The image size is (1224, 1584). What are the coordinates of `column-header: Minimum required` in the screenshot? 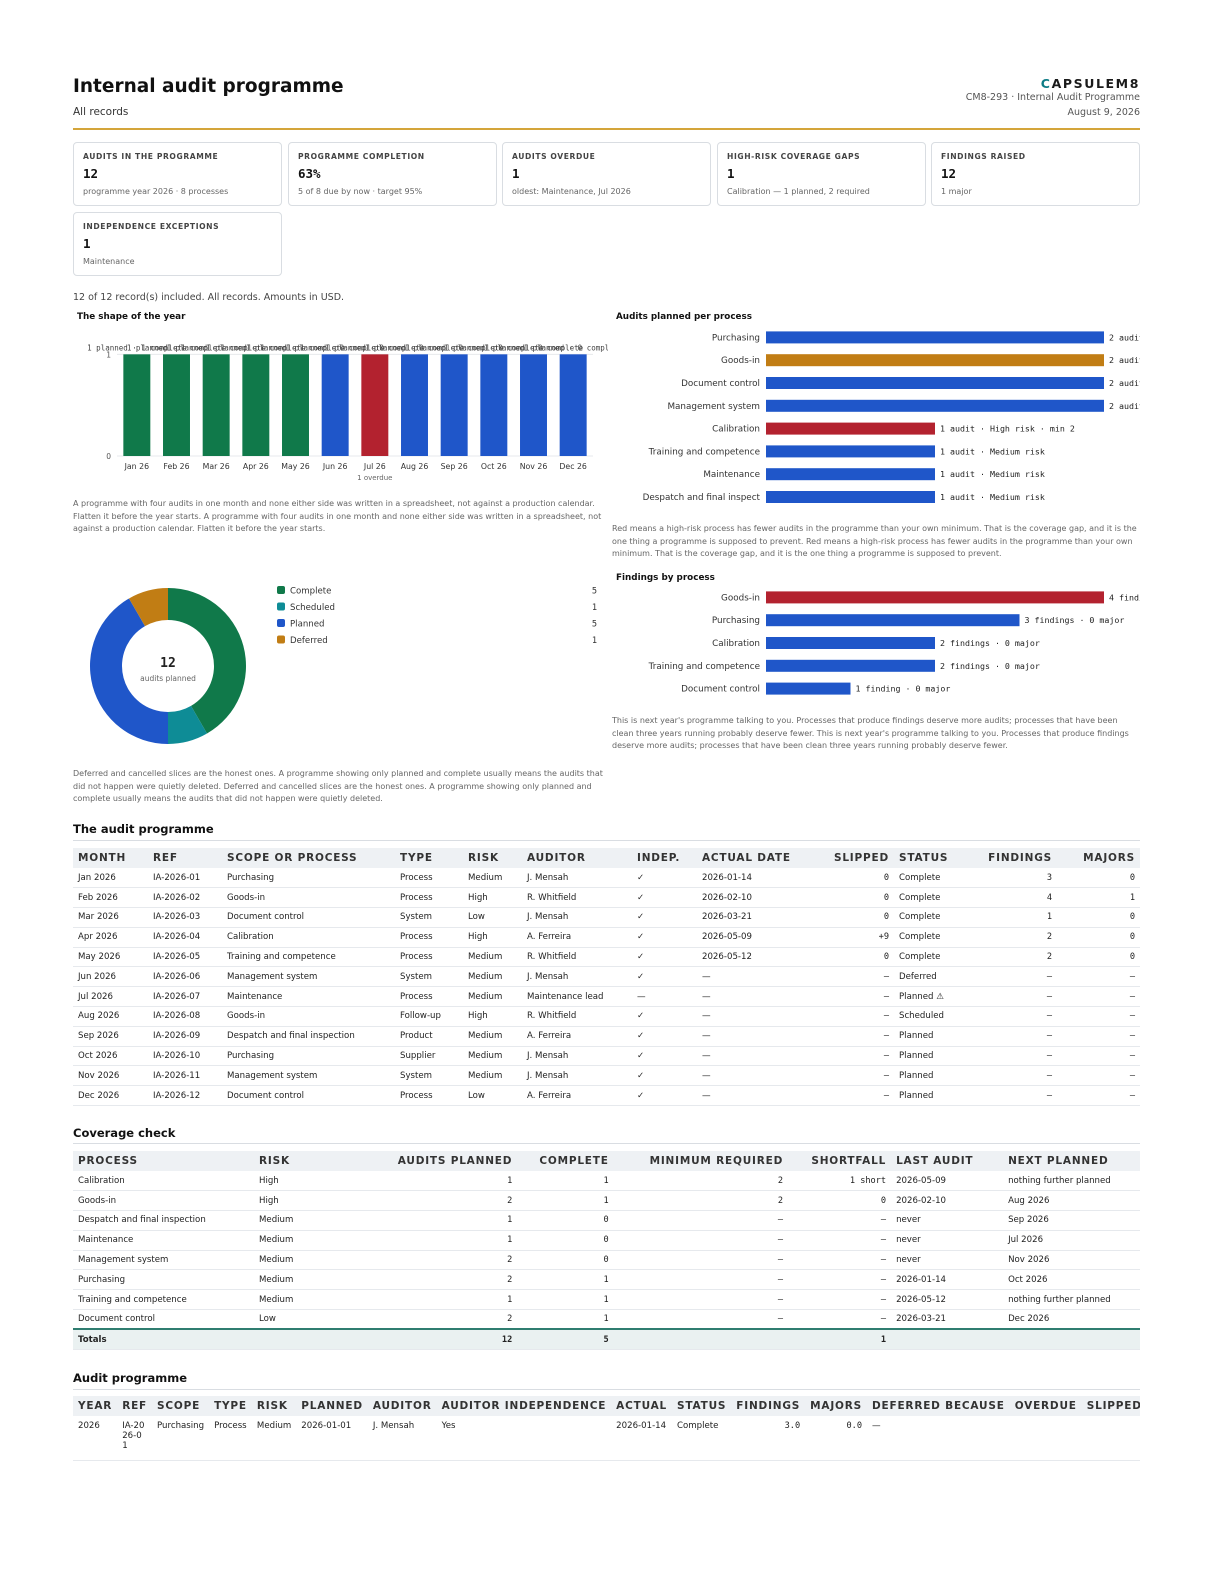 It's located at (701, 1161).